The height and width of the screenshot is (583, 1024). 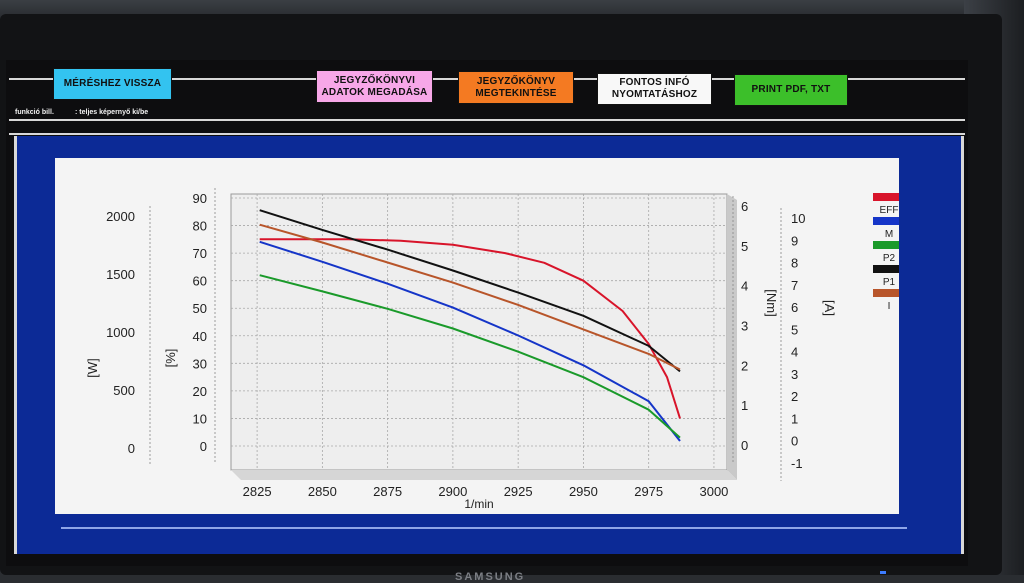 I want to click on plot-shadow-bottom, so click(x=484, y=475).